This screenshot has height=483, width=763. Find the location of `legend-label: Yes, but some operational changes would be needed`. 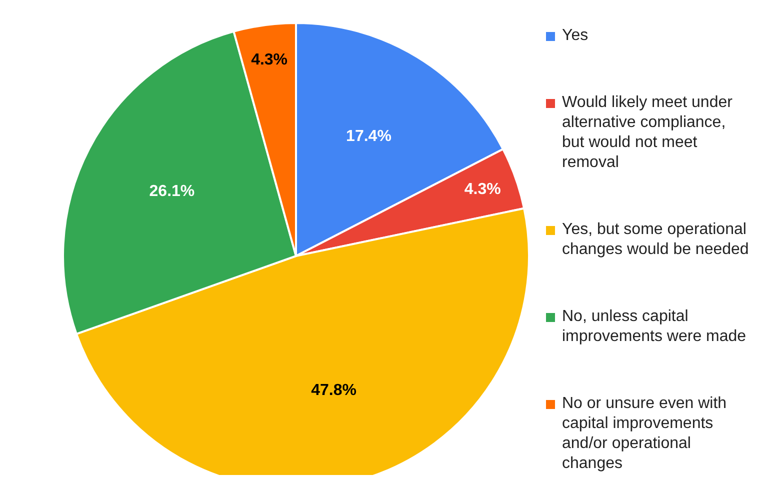

legend-label: Yes, but some operational changes would be needed is located at coordinates (656, 240).